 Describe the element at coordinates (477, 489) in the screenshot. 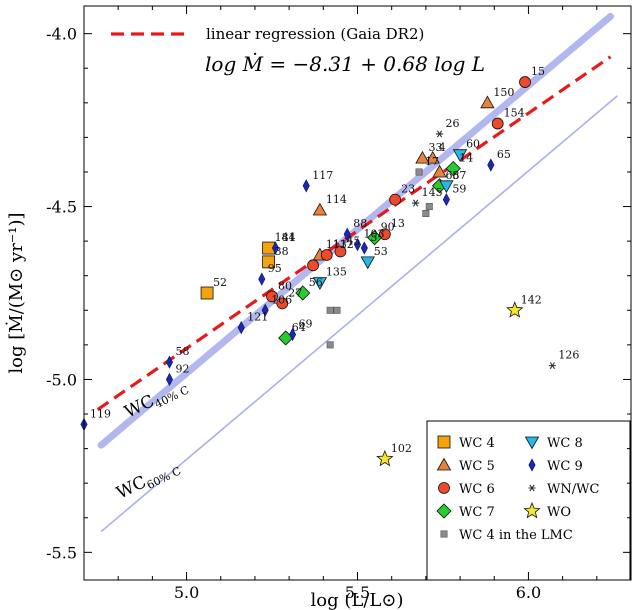

I see `legend-label: WC 6` at that location.